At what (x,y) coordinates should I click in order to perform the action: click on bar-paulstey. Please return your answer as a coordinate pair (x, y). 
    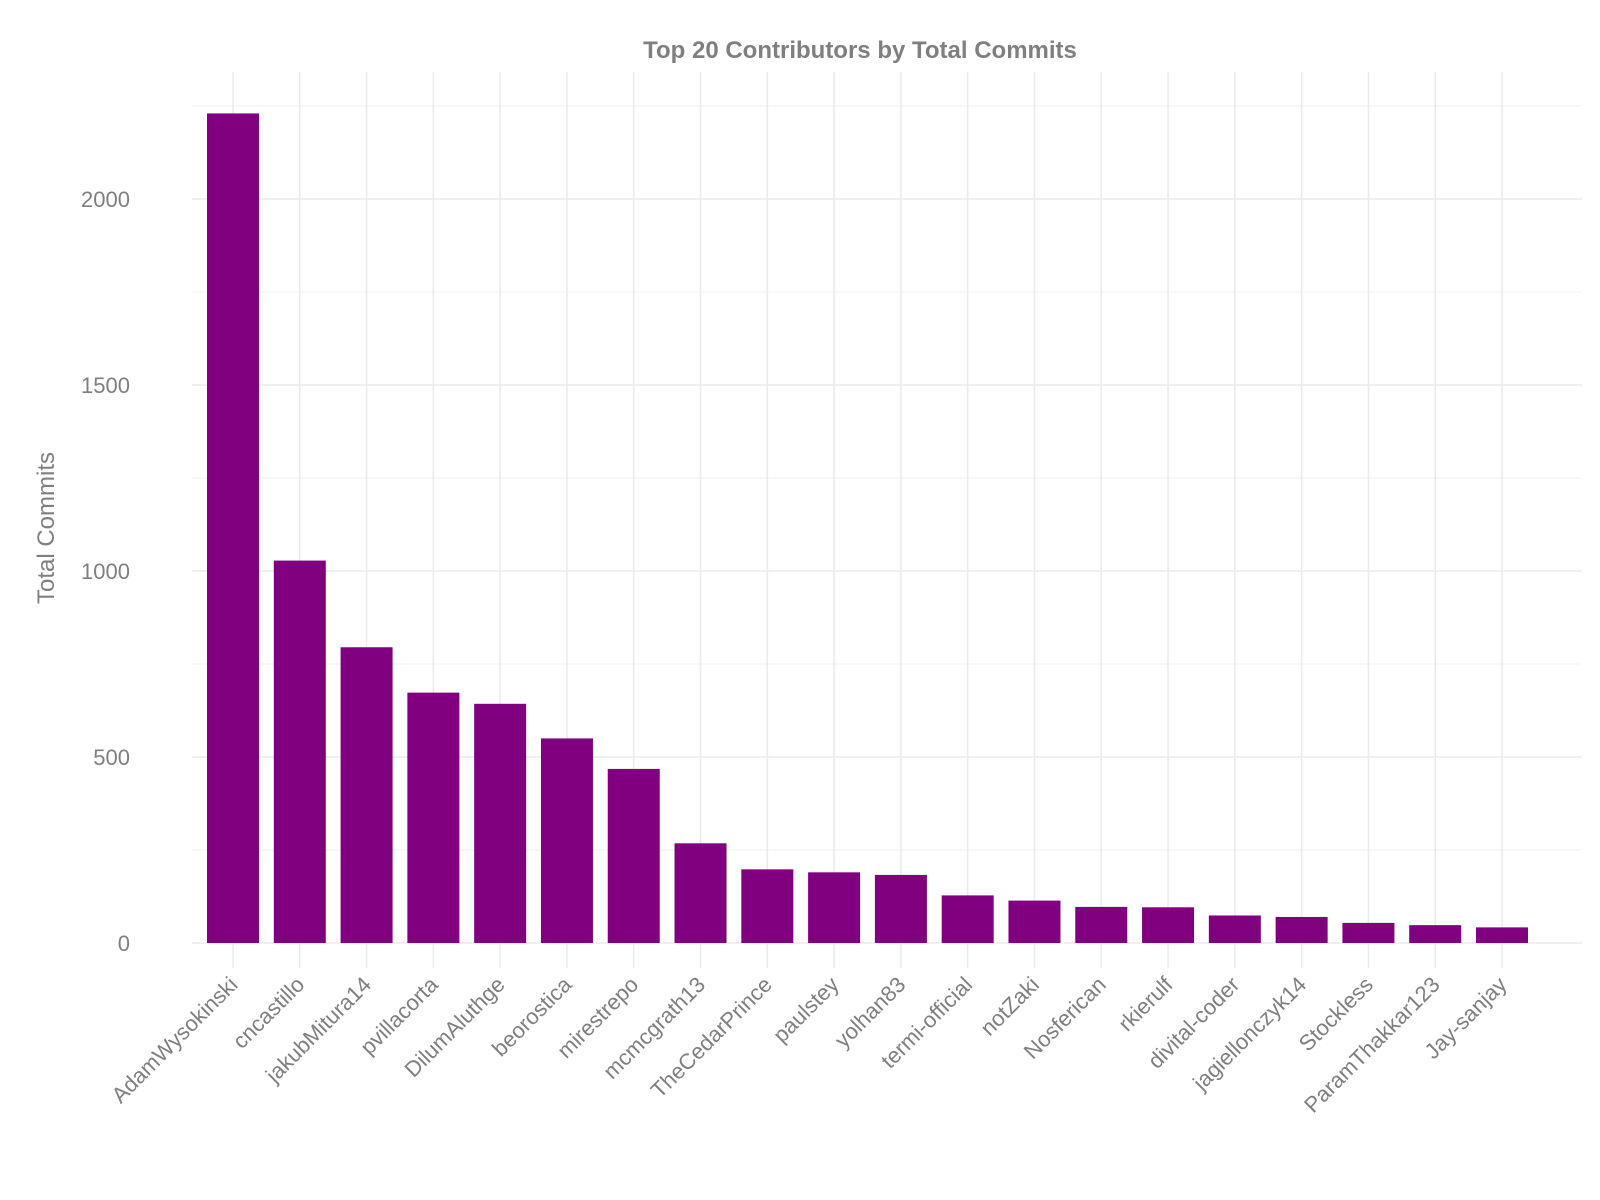
    Looking at the image, I should click on (834, 907).